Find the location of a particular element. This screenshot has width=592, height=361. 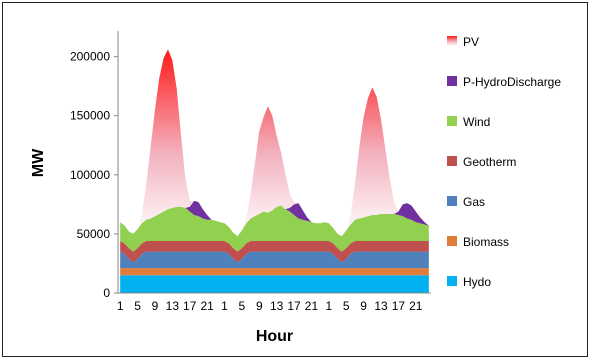

y-tick-label: 0 is located at coordinates (106, 293).